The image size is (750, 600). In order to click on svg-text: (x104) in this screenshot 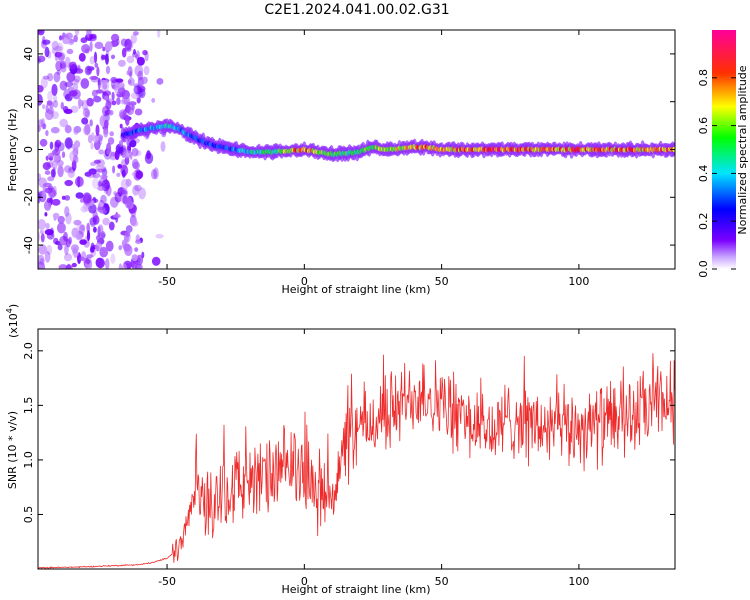, I will do `click(12, 321)`.